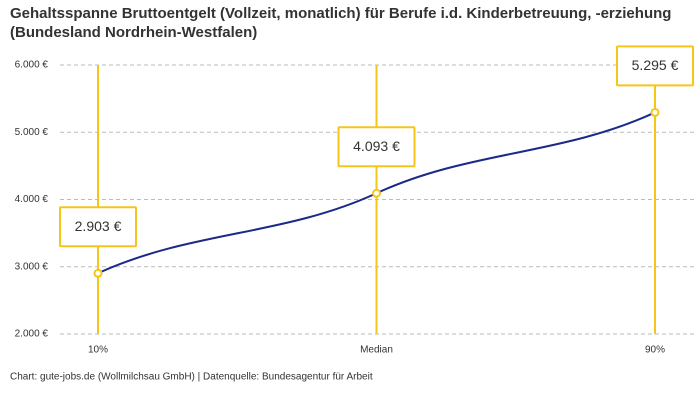  Describe the element at coordinates (32, 199) in the screenshot. I see `y-tick-label: 4.000 €` at that location.